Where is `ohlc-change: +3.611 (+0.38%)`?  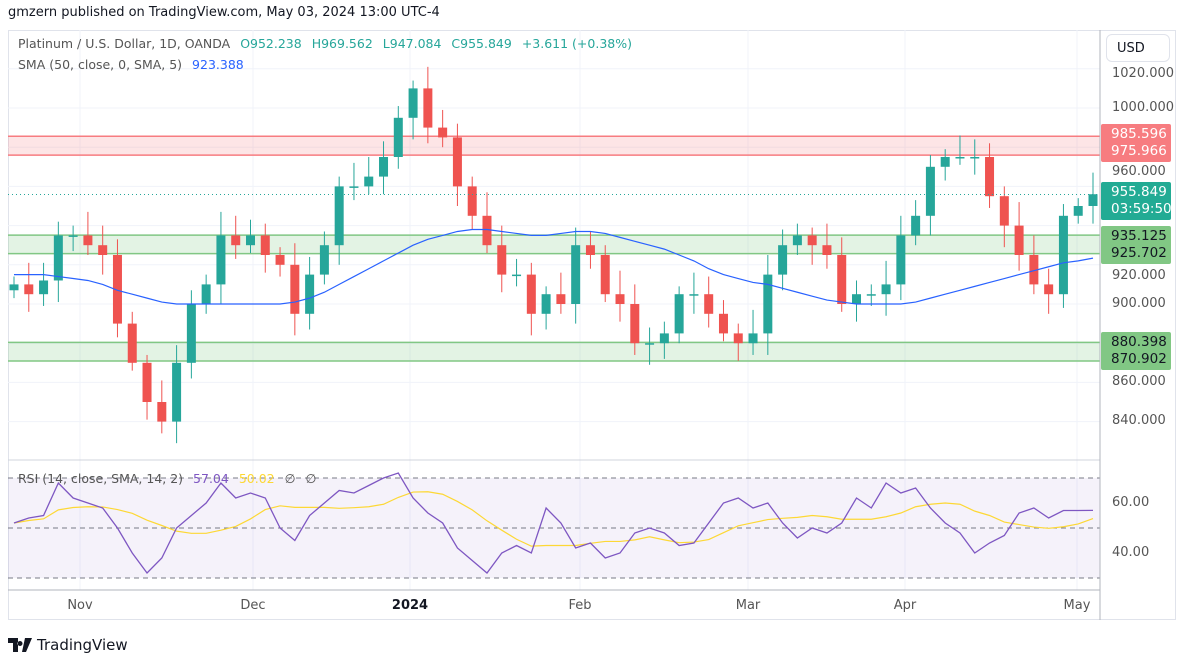 ohlc-change: +3.611 (+0.38%) is located at coordinates (576, 43).